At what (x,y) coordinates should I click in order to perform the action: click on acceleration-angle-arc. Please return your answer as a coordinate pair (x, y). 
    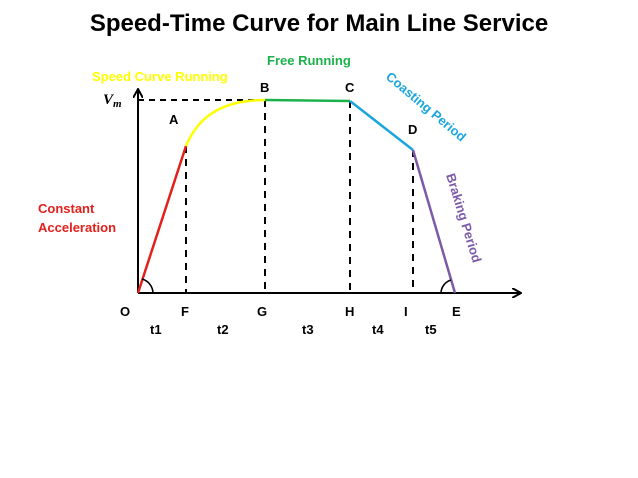
    Looking at the image, I should click on (147, 286).